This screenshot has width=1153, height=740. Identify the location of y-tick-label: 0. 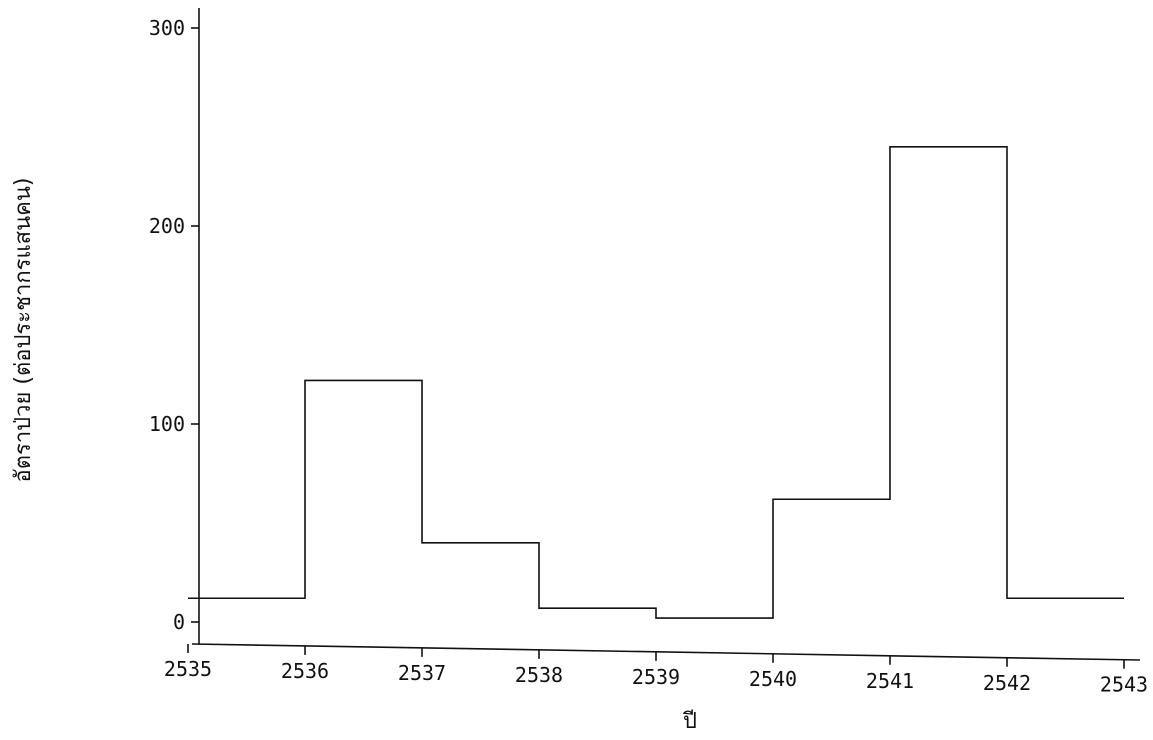
(179, 622).